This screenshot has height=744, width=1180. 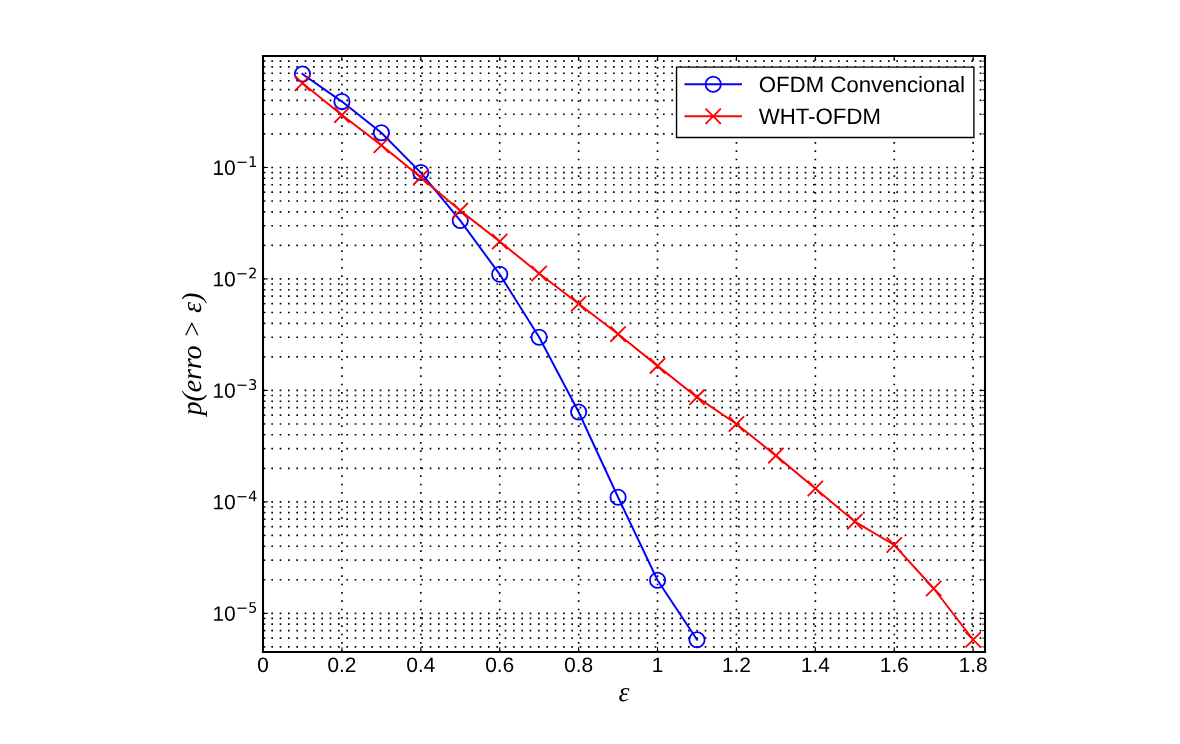 What do you see at coordinates (235, 500) in the screenshot?
I see `y-tick-label: 10$^{−4}$` at bounding box center [235, 500].